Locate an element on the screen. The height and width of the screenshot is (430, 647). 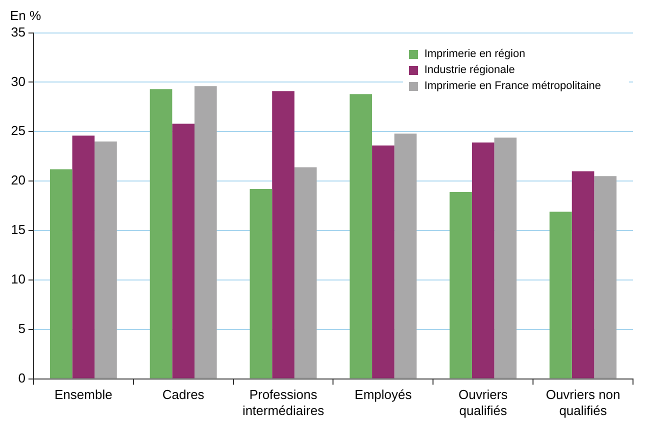
y-tick-label: 25 is located at coordinates (18, 130).